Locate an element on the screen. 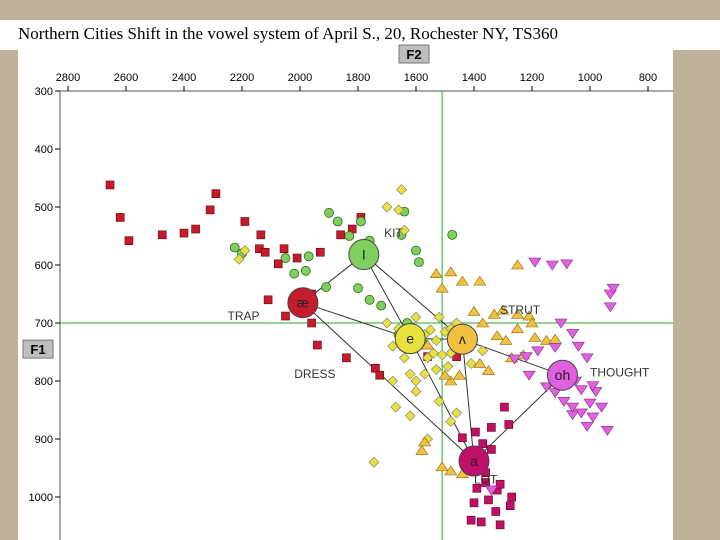  f1-axis-box is located at coordinates (38, 349).